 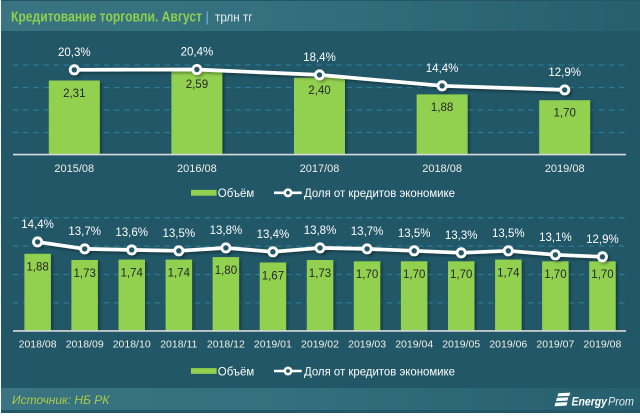 What do you see at coordinates (320, 169) in the screenshot?
I see `svg-text: 2017/08` at bounding box center [320, 169].